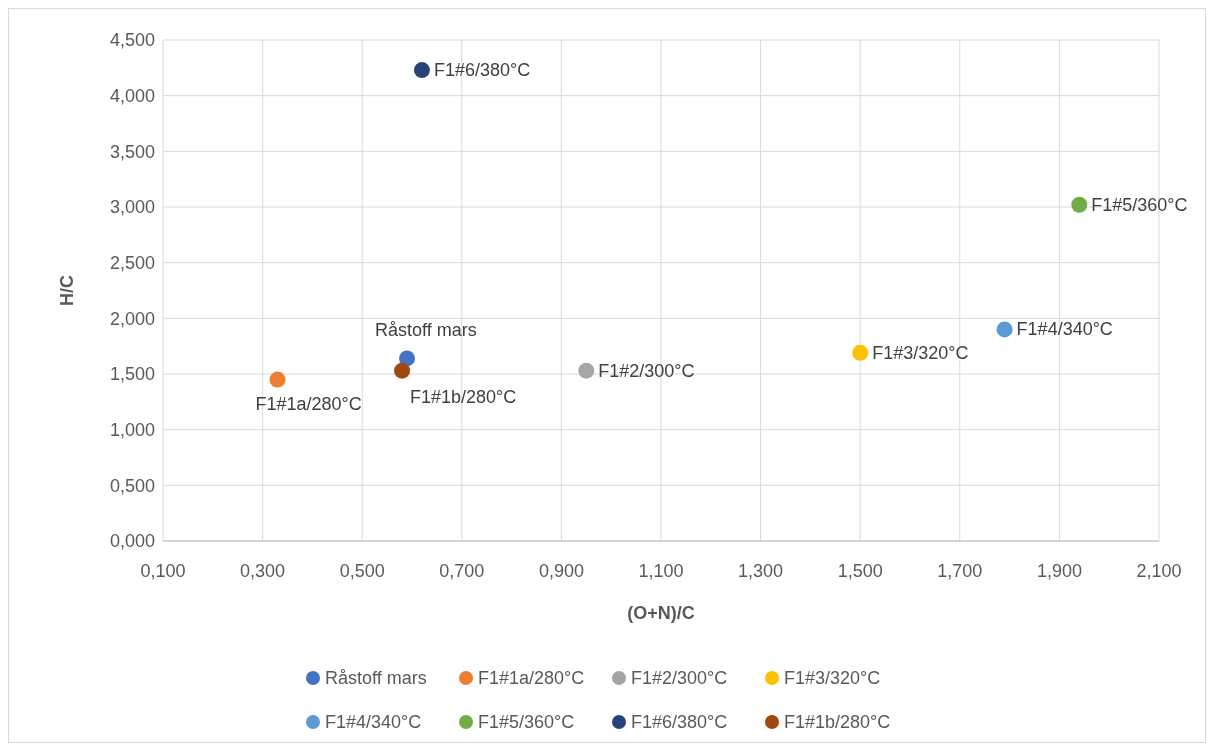  I want to click on text: F1#3/320°C, so click(920, 352).